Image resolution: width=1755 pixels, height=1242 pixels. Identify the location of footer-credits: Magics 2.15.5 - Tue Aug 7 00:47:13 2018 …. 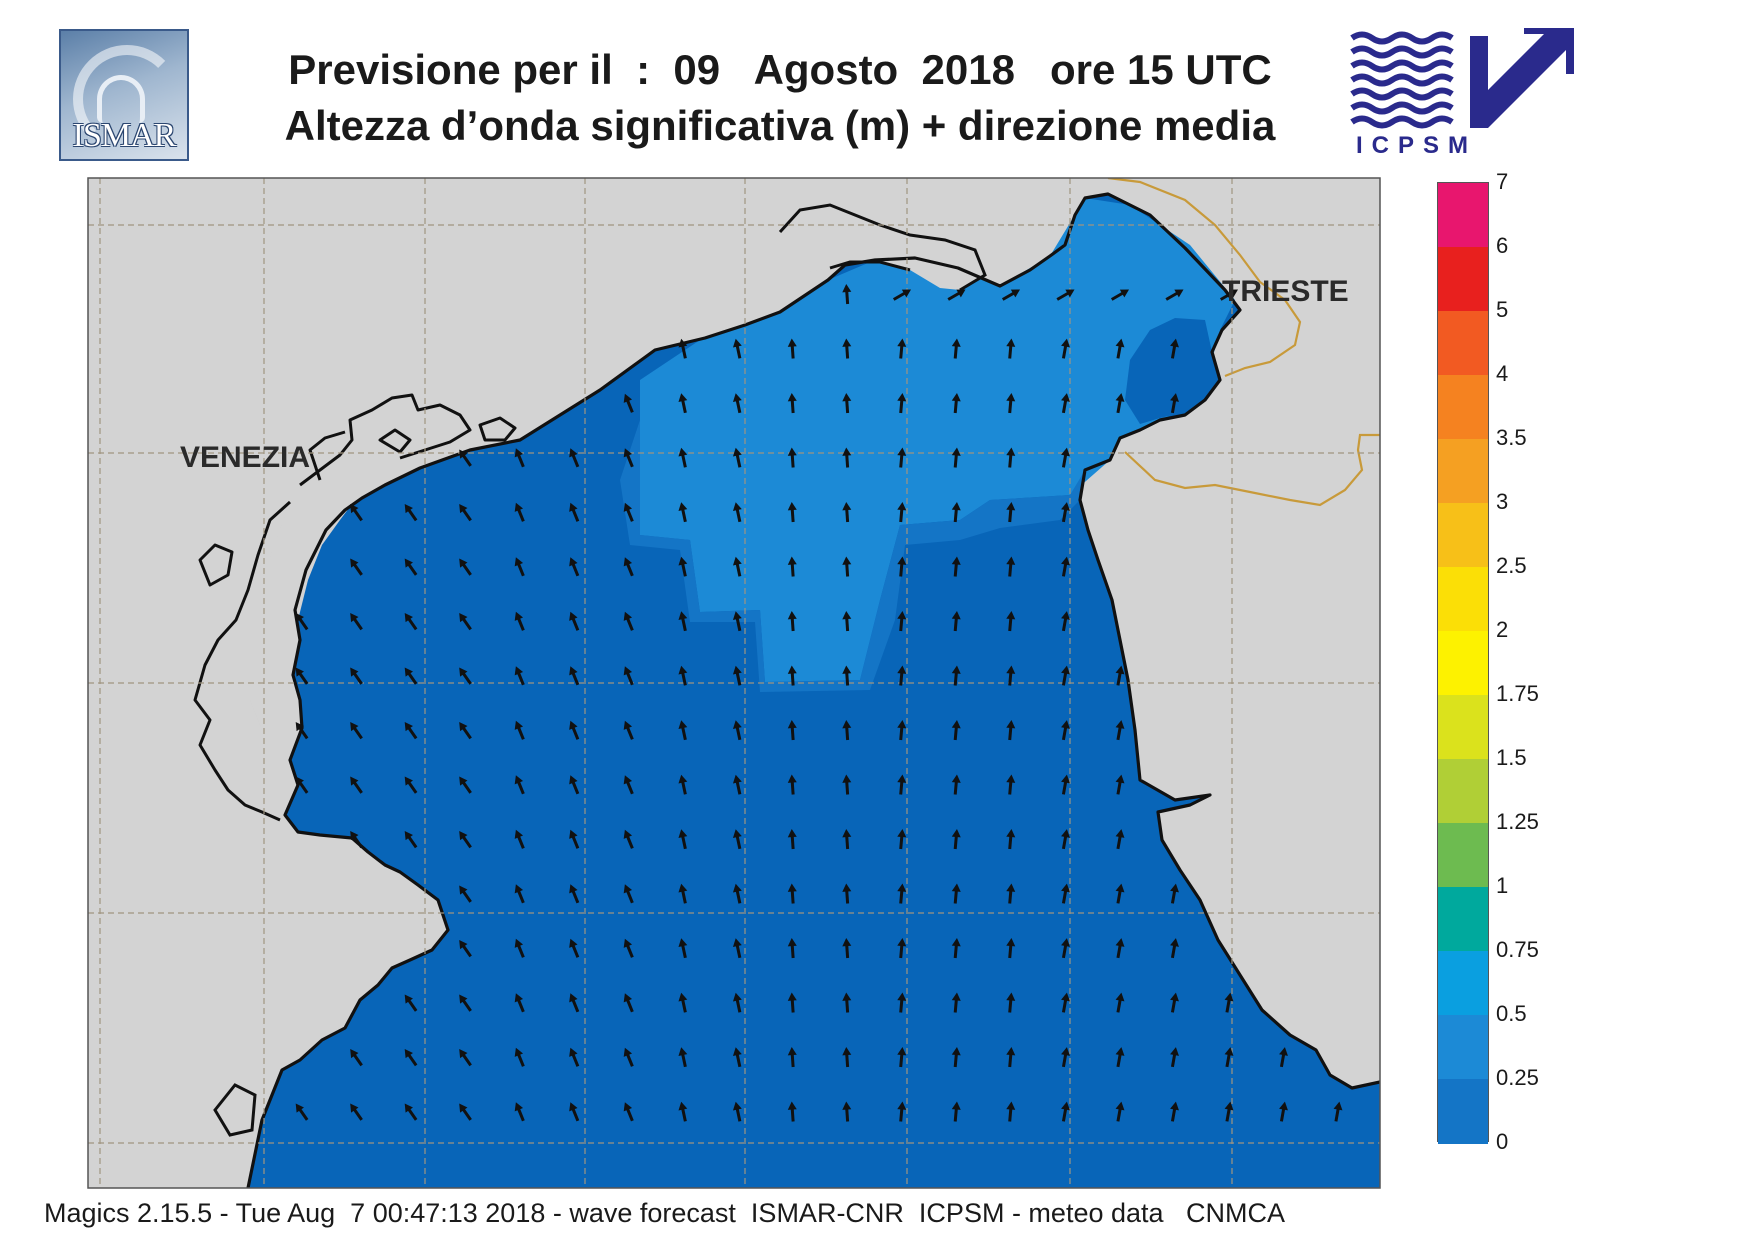
(665, 1213).